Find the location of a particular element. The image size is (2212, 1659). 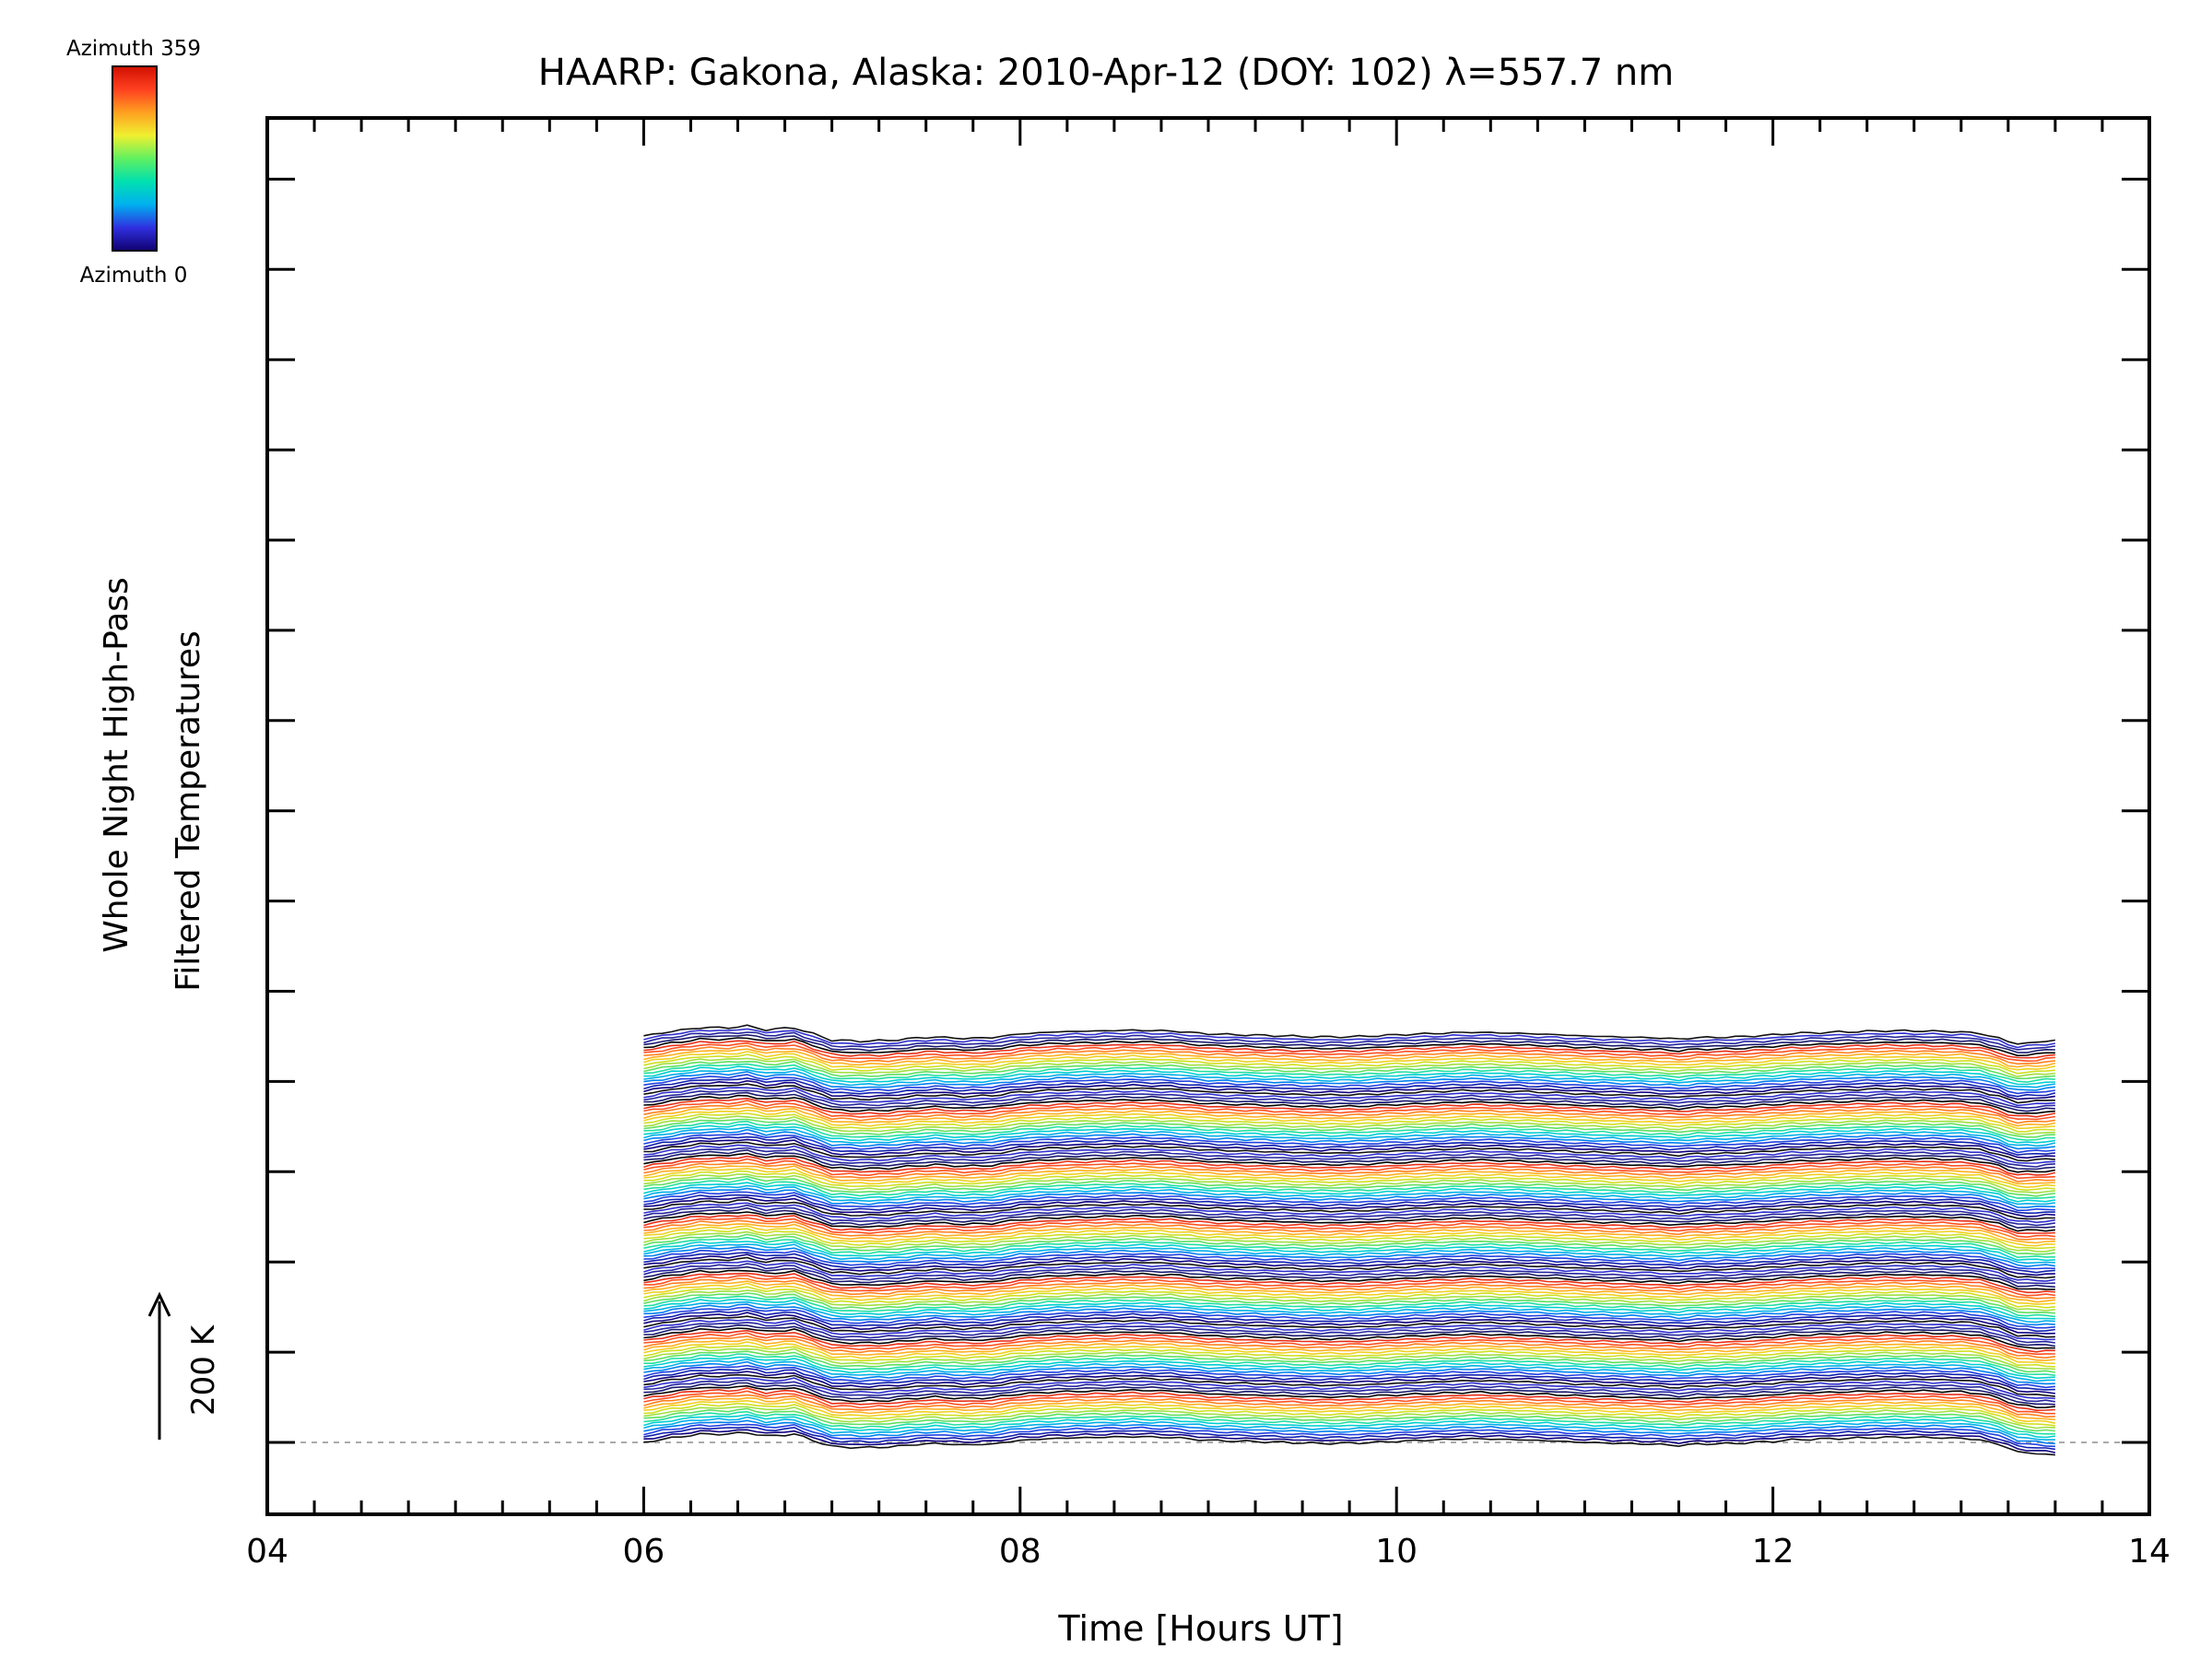

scale-bar: 200 K is located at coordinates (184, 1365).